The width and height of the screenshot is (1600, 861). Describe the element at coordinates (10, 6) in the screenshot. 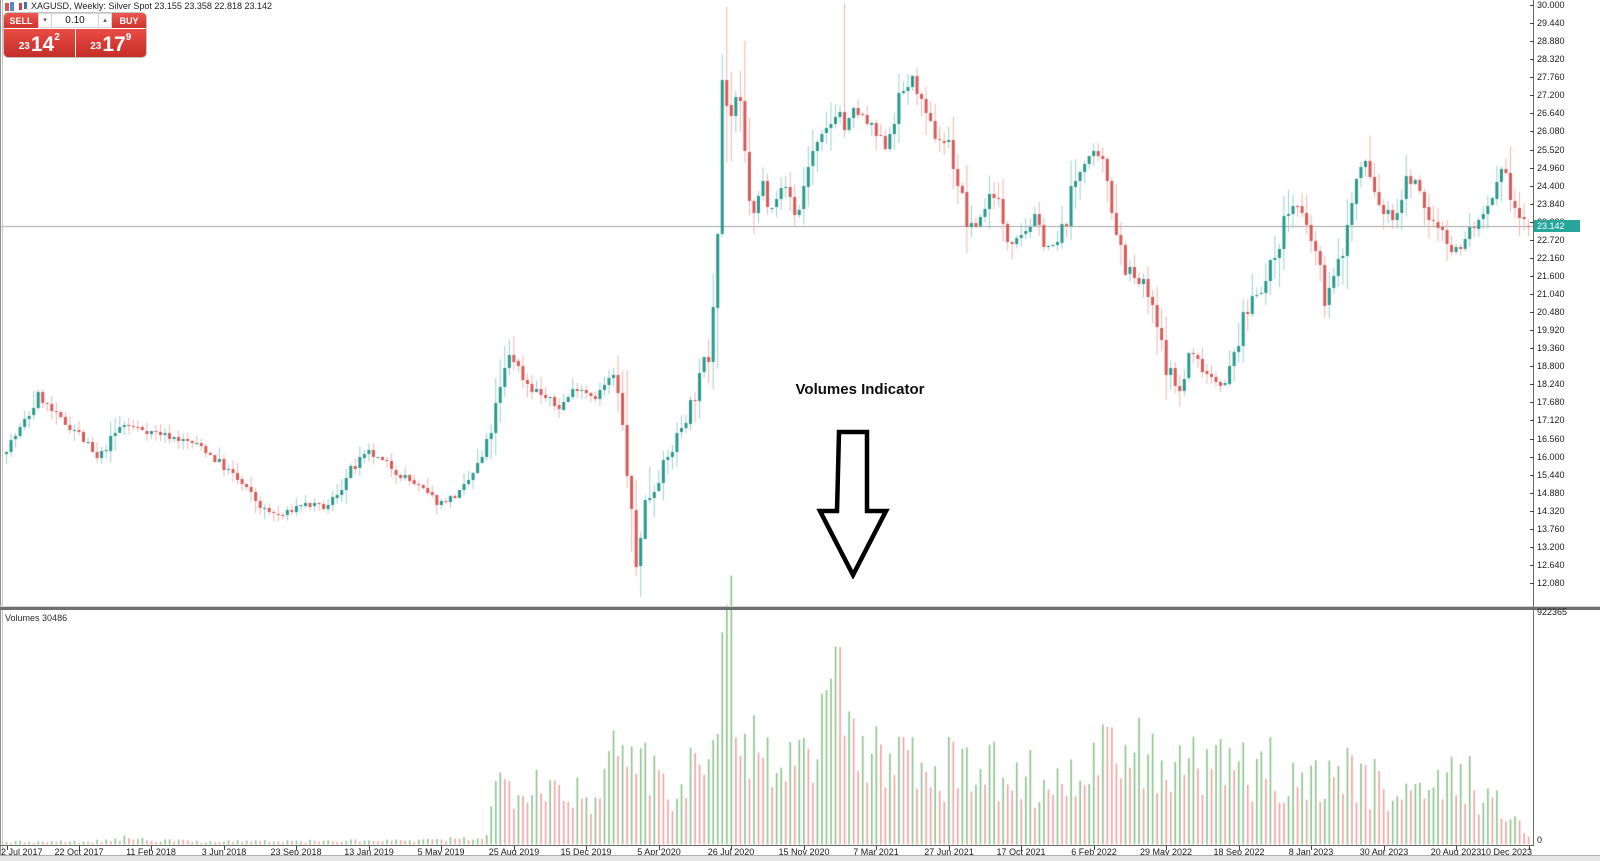

I see `bar-chart-icon` at that location.